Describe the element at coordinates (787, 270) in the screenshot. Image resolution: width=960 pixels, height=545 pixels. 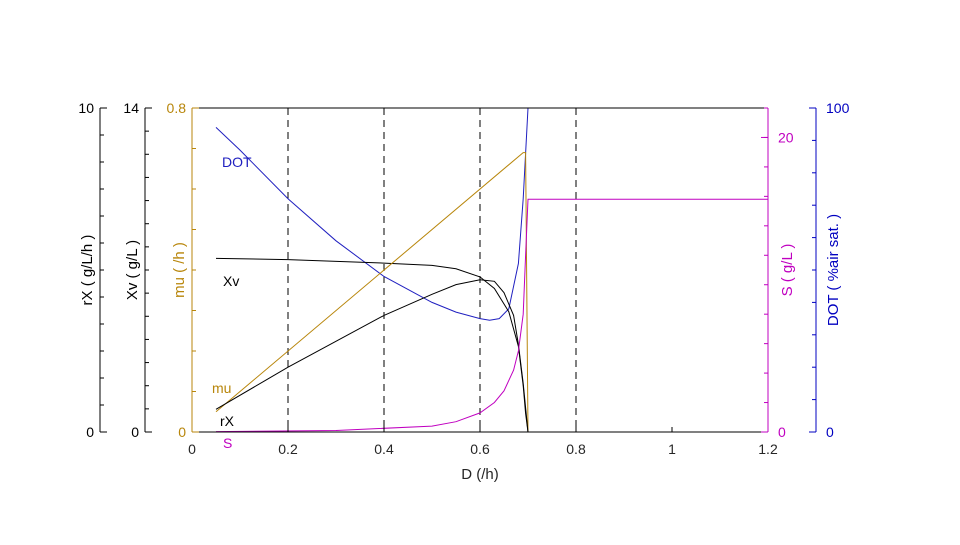
I see `y-axis-label-s: S ( g/L )` at that location.